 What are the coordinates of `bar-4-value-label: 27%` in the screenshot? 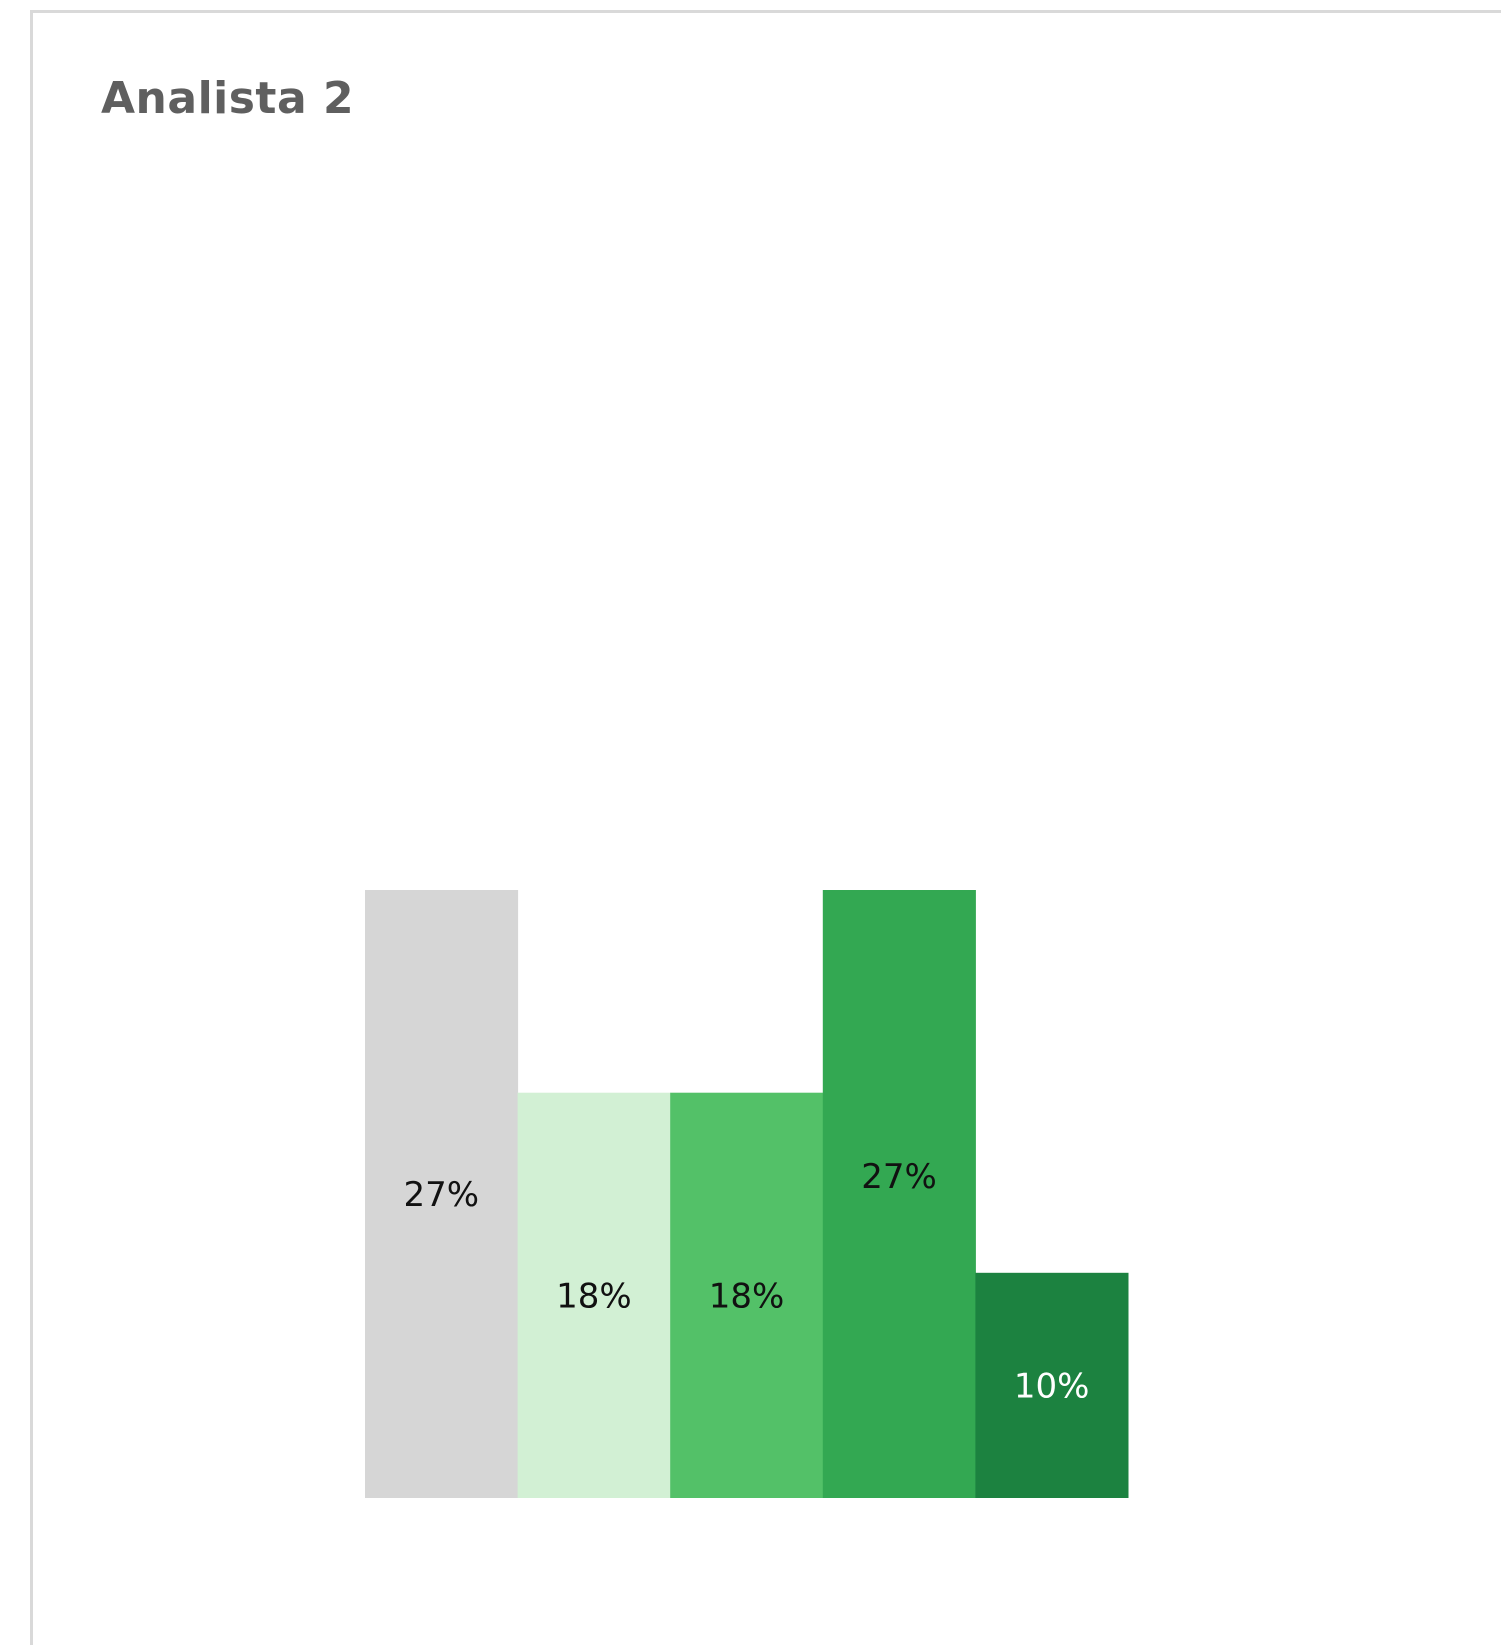 It's located at (899, 1177).